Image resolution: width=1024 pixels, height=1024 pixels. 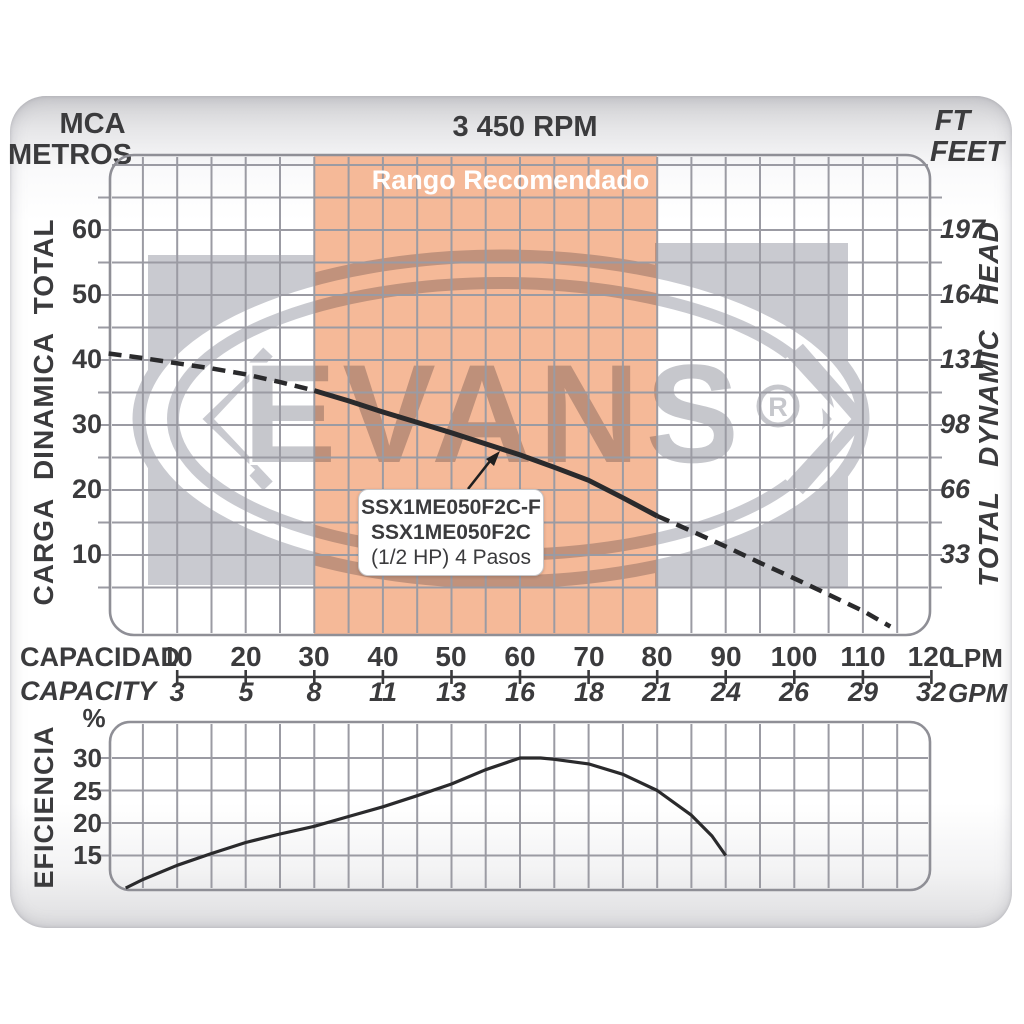 What do you see at coordinates (963, 294) in the screenshot?
I see `right-tick-164: 164` at bounding box center [963, 294].